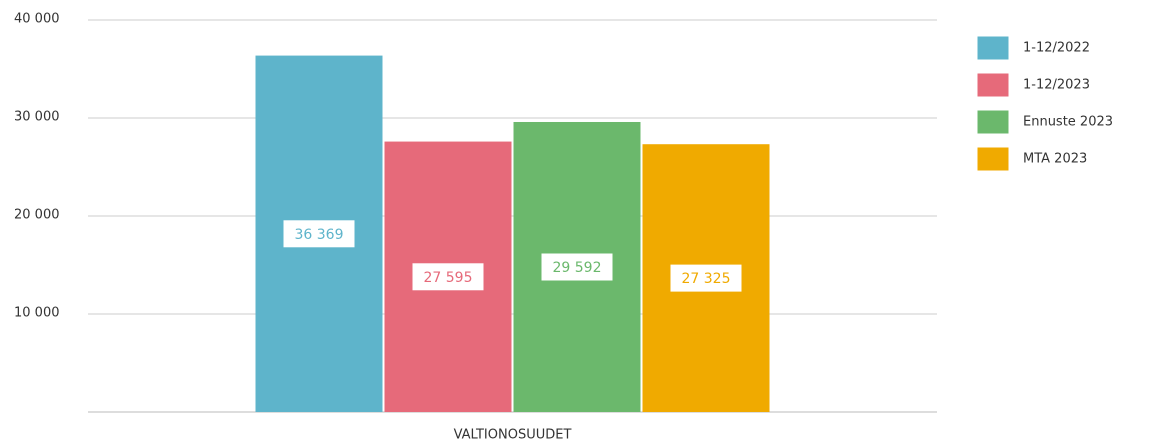  Describe the element at coordinates (37, 19) in the screenshot. I see `y-tick-label: 40 000` at that location.